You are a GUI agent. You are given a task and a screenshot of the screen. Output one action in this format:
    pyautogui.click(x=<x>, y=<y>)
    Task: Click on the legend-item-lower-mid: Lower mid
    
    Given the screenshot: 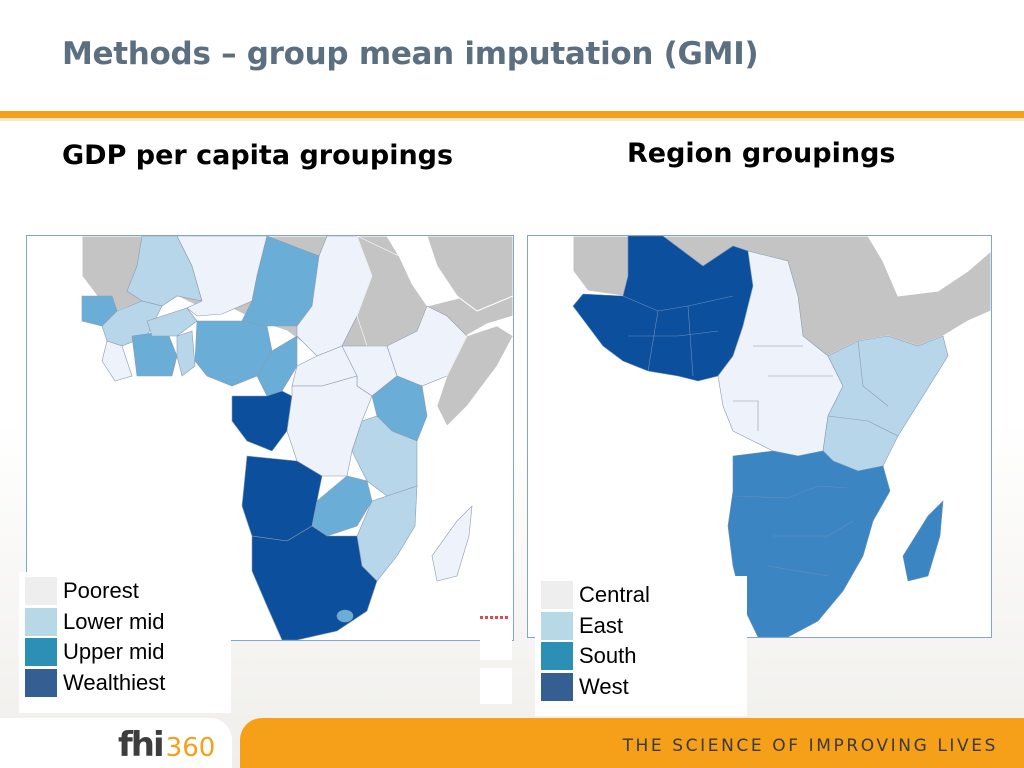 What is the action you would take?
    pyautogui.click(x=125, y=622)
    